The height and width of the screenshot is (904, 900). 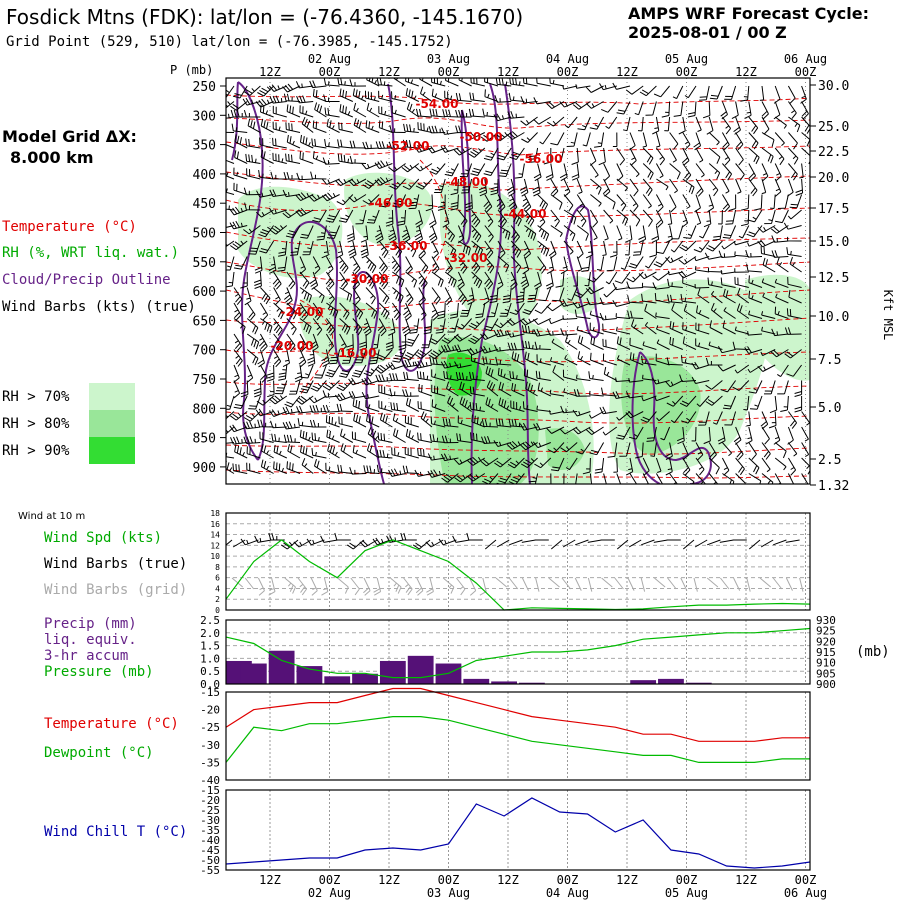 I want to click on precip-tick-label: 2.0, so click(x=210, y=633).